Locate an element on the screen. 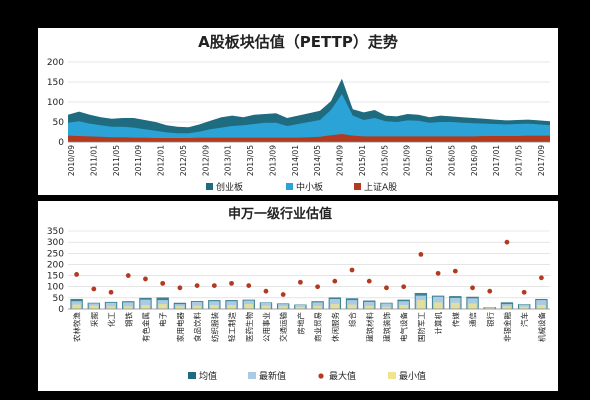  category-label: 采掘 is located at coordinates (94, 319).